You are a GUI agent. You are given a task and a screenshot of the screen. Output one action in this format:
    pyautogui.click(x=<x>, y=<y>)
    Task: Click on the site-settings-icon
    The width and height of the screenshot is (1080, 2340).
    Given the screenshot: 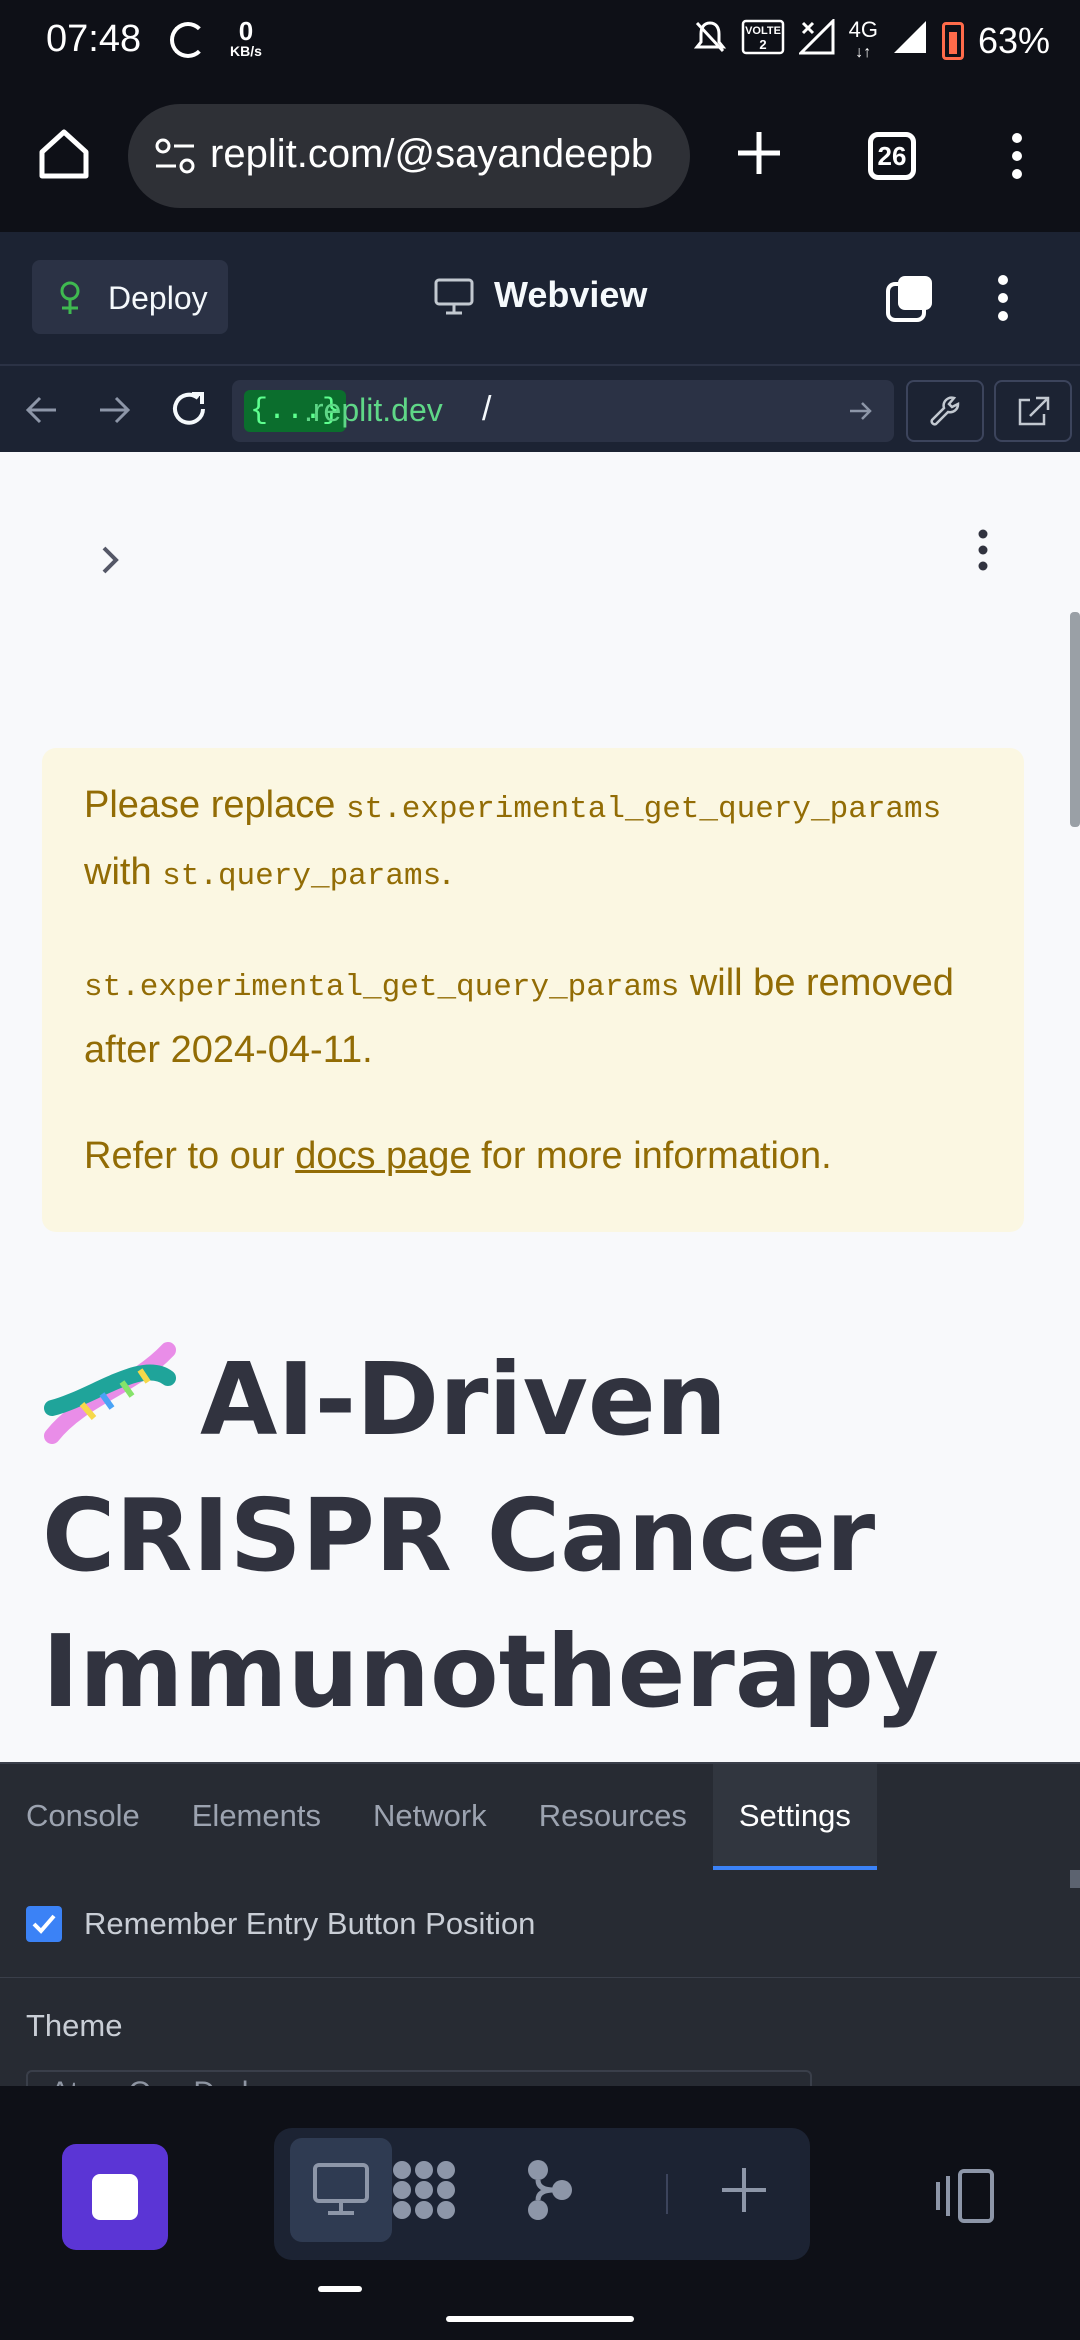 What is the action you would take?
    pyautogui.click(x=175, y=158)
    